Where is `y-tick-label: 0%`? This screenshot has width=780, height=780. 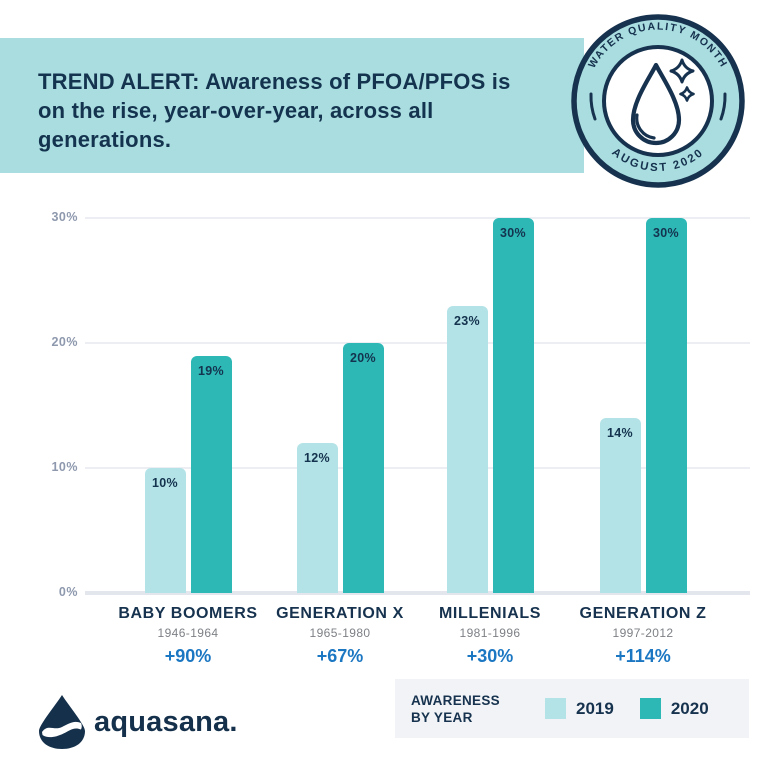 y-tick-label: 0% is located at coordinates (68, 592).